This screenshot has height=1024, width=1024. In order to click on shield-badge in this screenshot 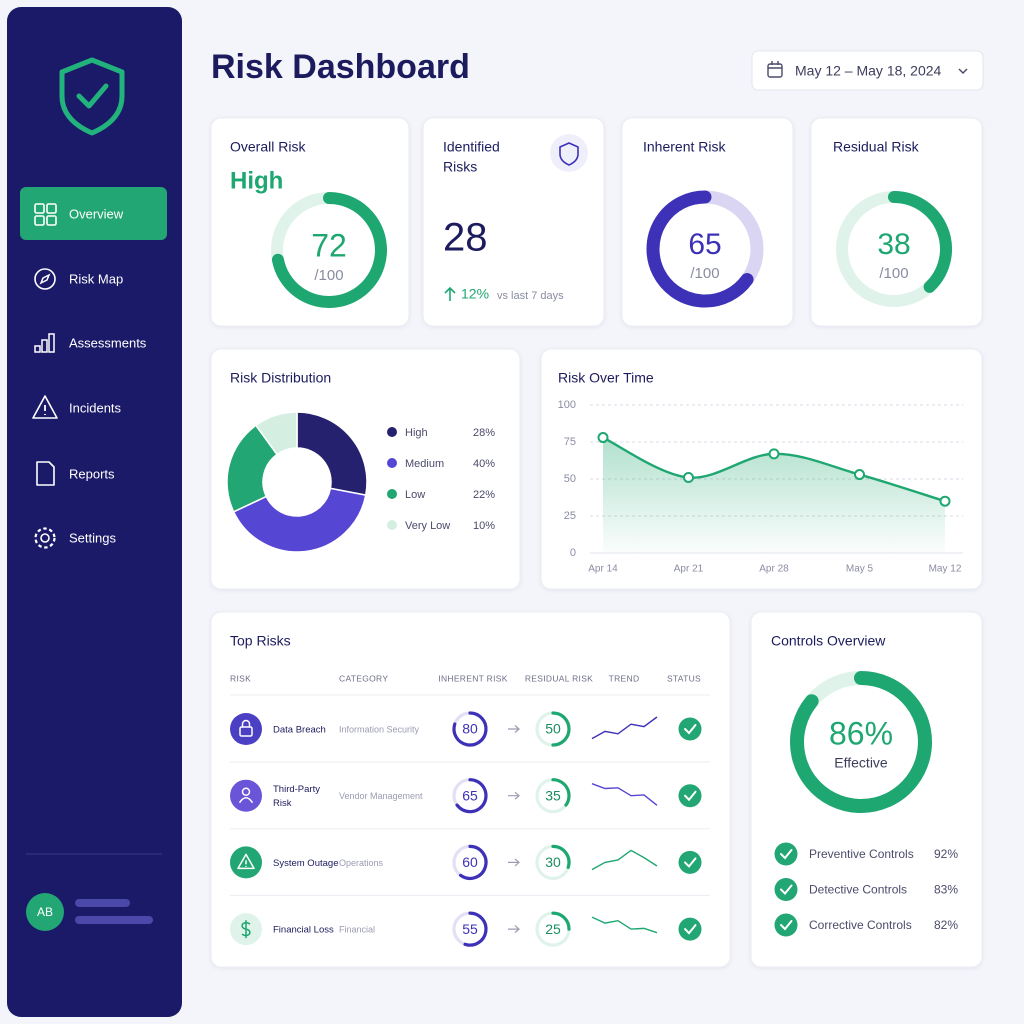, I will do `click(569, 153)`.